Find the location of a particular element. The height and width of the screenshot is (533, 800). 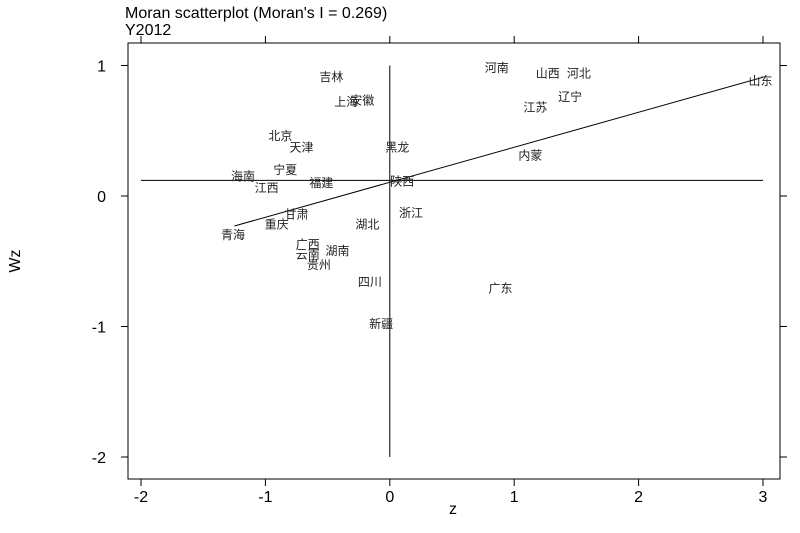

point-label: 河南 is located at coordinates (497, 67).